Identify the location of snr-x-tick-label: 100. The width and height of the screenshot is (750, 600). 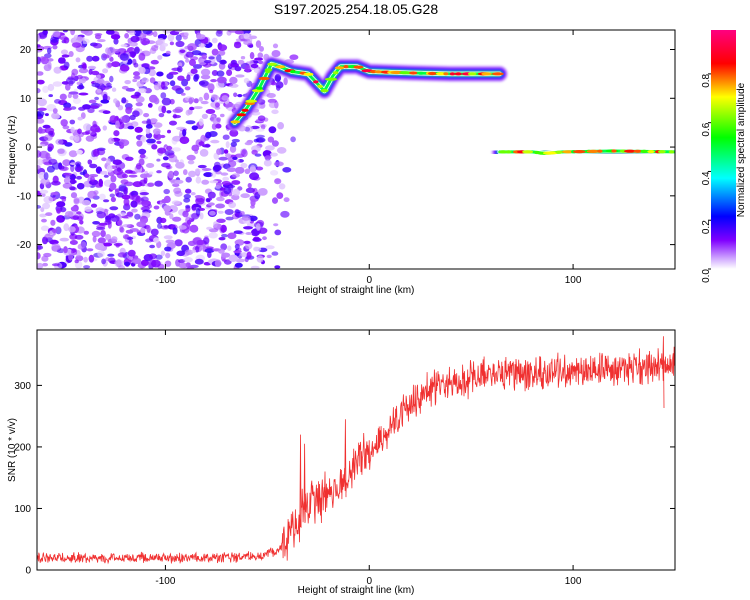
(573, 581).